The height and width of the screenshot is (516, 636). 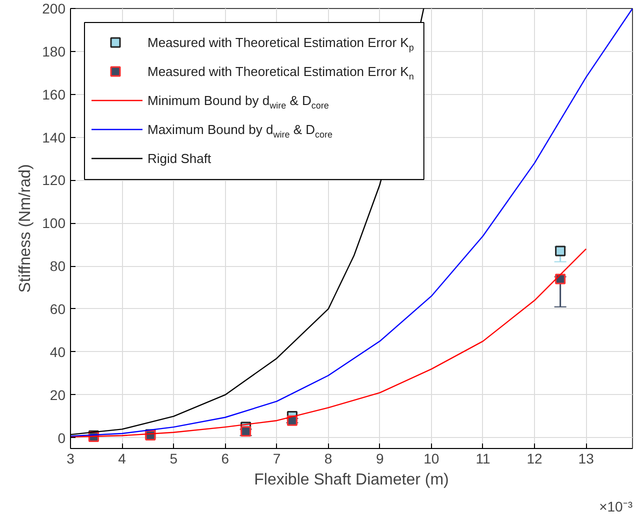 I want to click on y-axis-title: Stiffness (Nm/rad), so click(x=25, y=228).